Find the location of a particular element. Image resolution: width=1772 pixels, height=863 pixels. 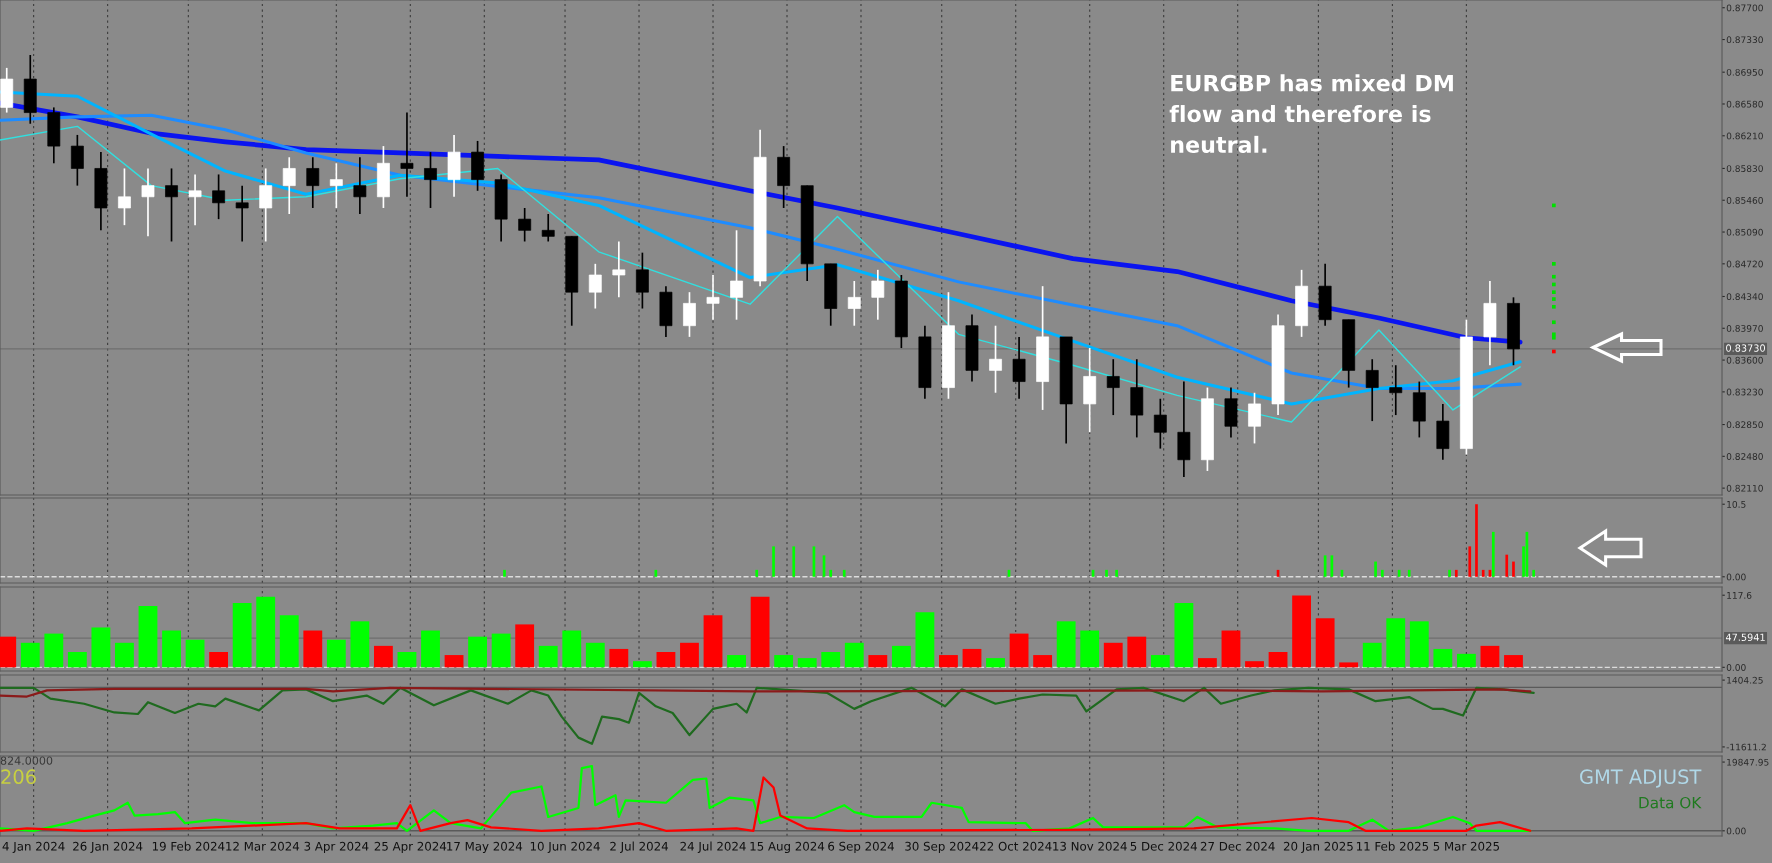

y-tick-label: 19847.95 is located at coordinates (1748, 762).